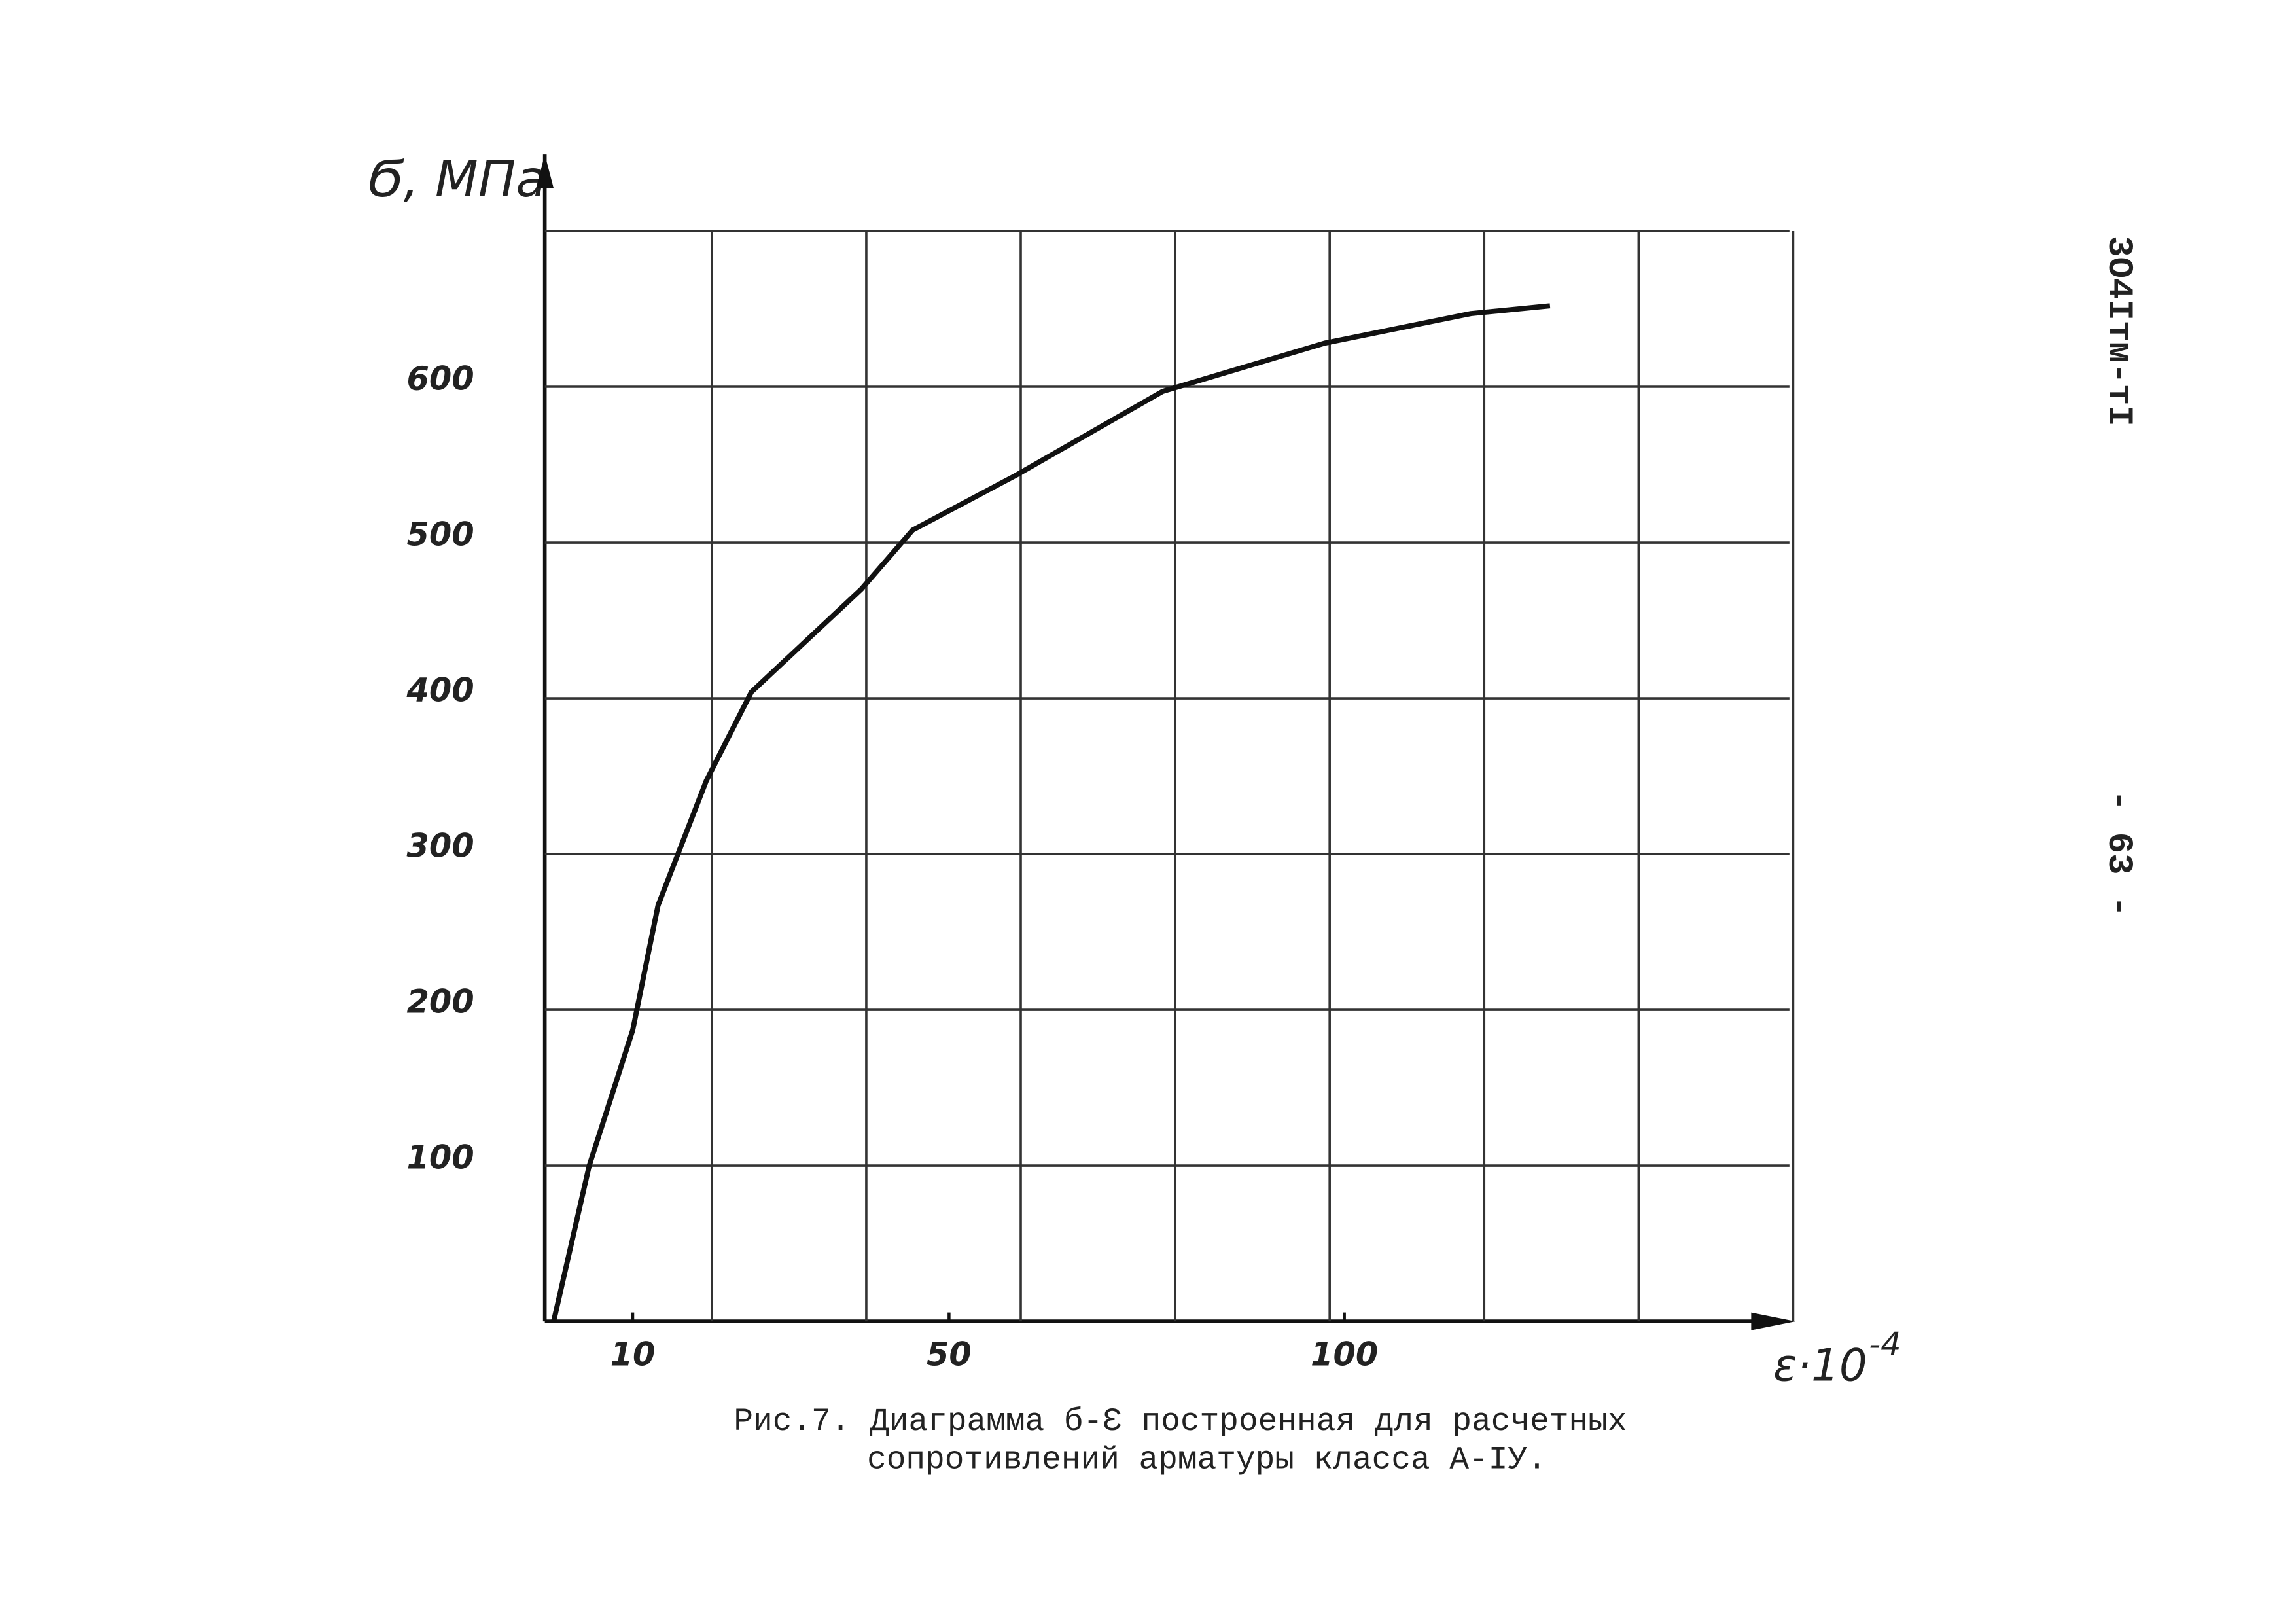 The height and width of the screenshot is (1623, 2296). I want to click on x-axis-label: ε·10, so click(1820, 1366).